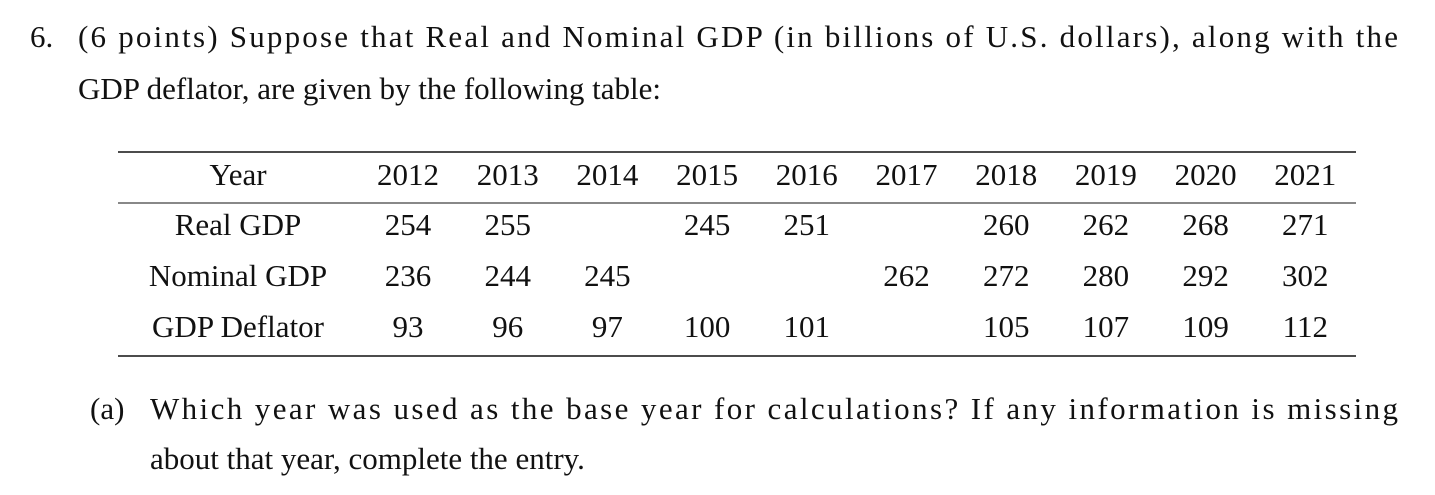 This screenshot has width=1435, height=495. Describe the element at coordinates (807, 326) in the screenshot. I see `table-cell: 101` at that location.